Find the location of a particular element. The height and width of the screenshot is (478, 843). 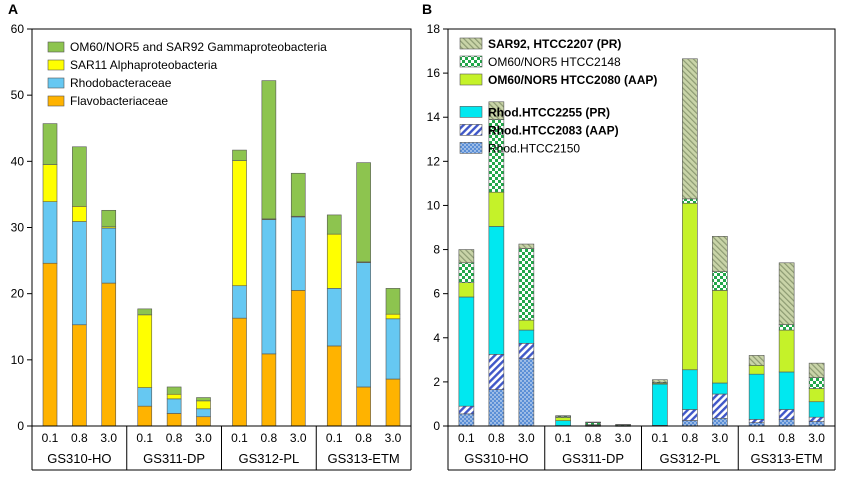

panel-b-ytick-label: 14 is located at coordinates (434, 117).